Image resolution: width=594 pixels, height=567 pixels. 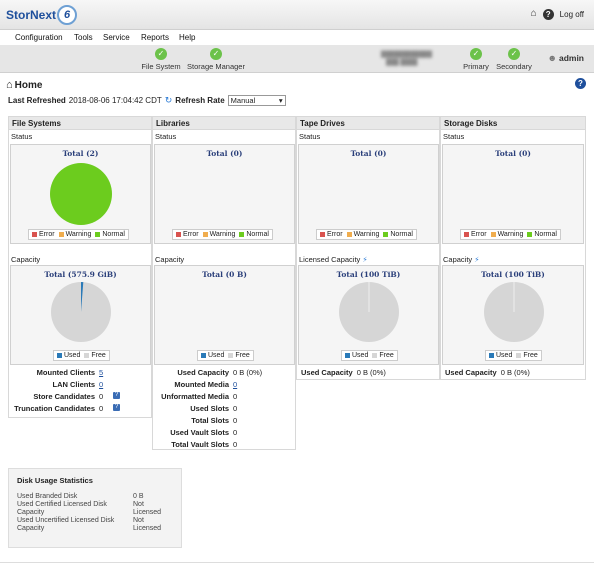 I want to click on menu-tools: Tools, so click(x=83, y=37).